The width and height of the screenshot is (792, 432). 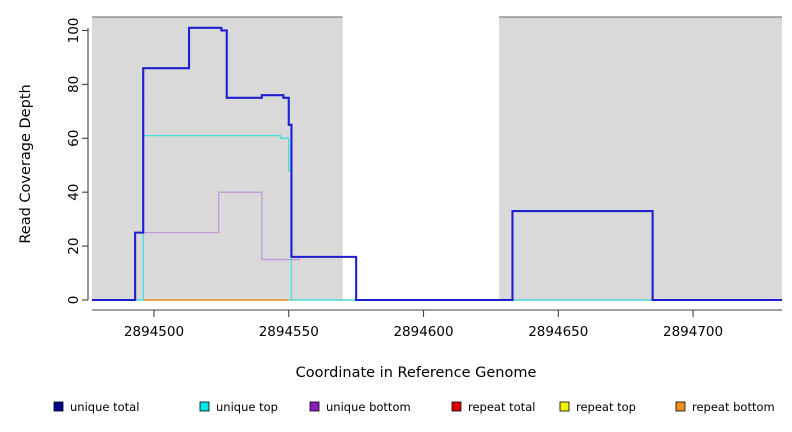 I want to click on legend-label: repeat bottom, so click(x=733, y=407).